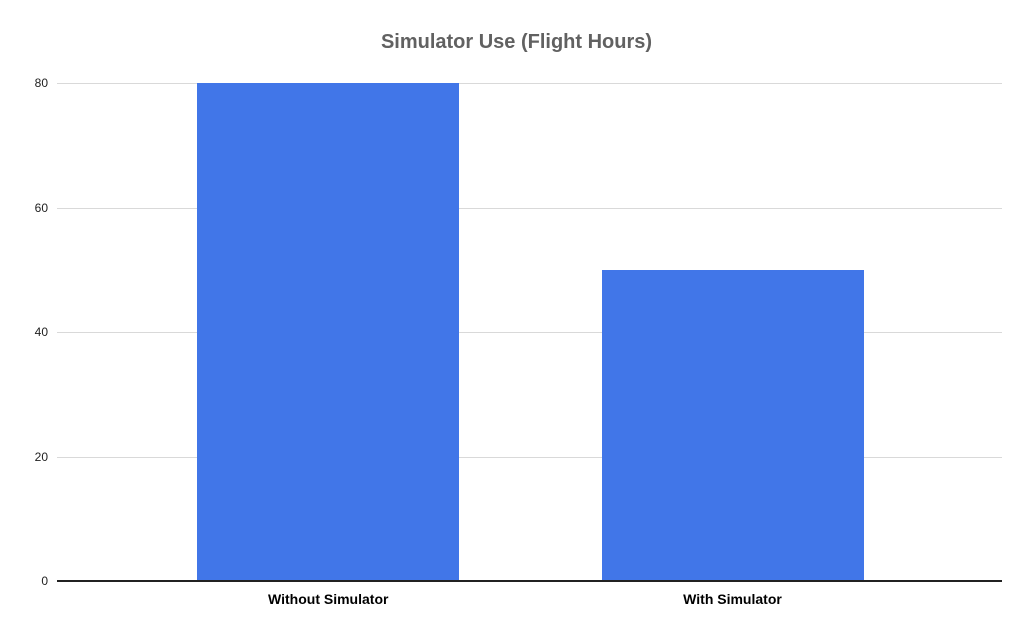 Image resolution: width=1033 pixels, height=639 pixels. Describe the element at coordinates (529, 581) in the screenshot. I see `x-axis-baseline` at that location.